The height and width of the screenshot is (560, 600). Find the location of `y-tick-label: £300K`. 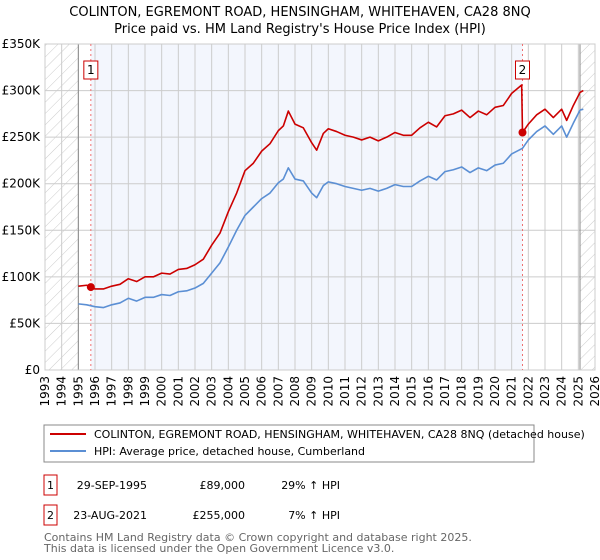

y-tick-label: £300K is located at coordinates (22, 91).